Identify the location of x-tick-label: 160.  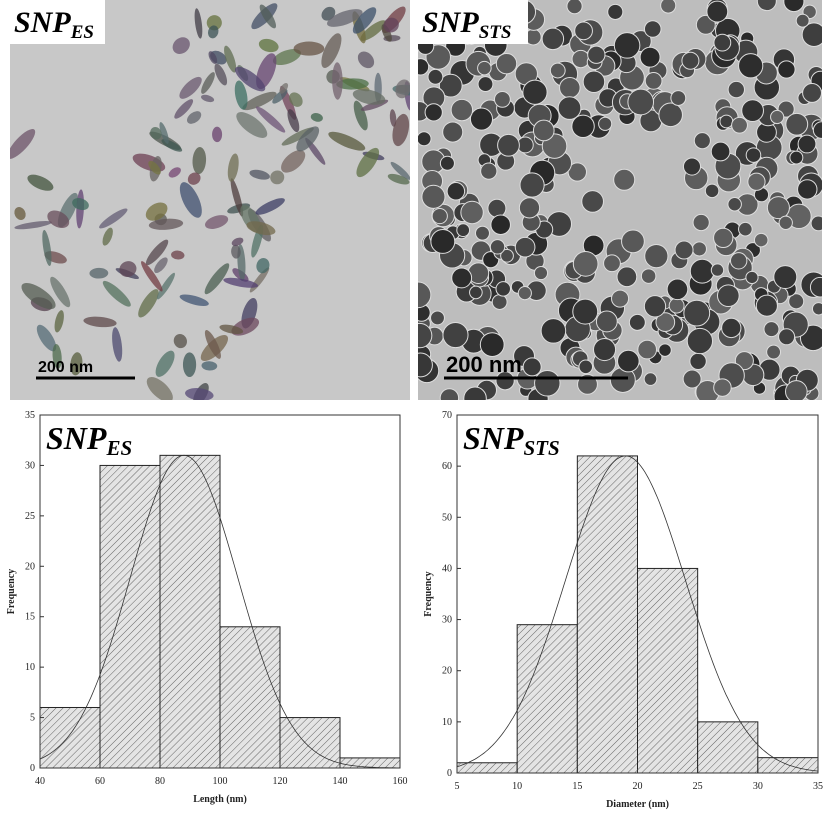
(400, 781).